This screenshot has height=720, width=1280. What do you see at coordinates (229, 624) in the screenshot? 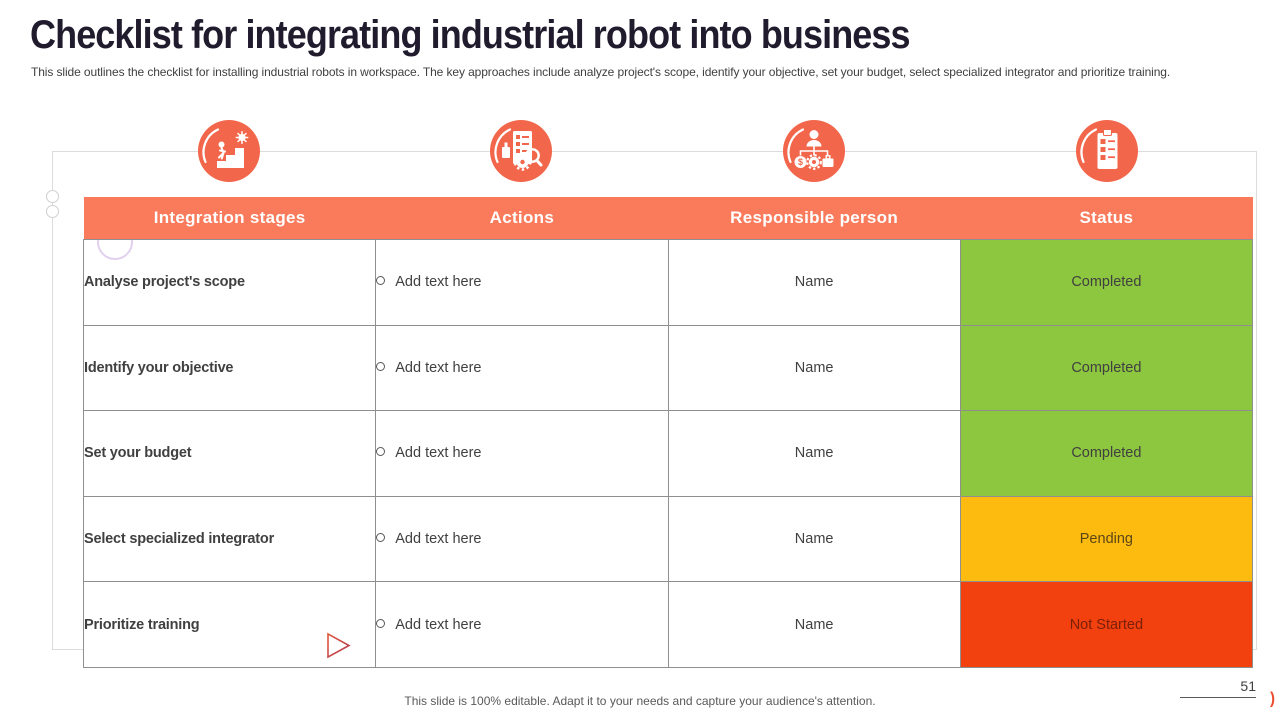
I see `stage-cell: Prioritize training` at bounding box center [229, 624].